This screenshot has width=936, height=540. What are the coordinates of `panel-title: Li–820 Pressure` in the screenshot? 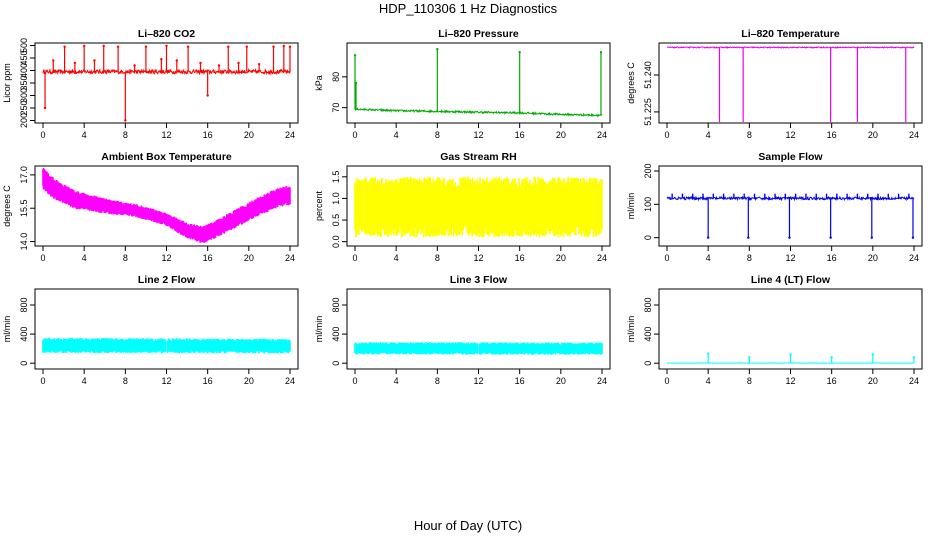 It's located at (478, 34).